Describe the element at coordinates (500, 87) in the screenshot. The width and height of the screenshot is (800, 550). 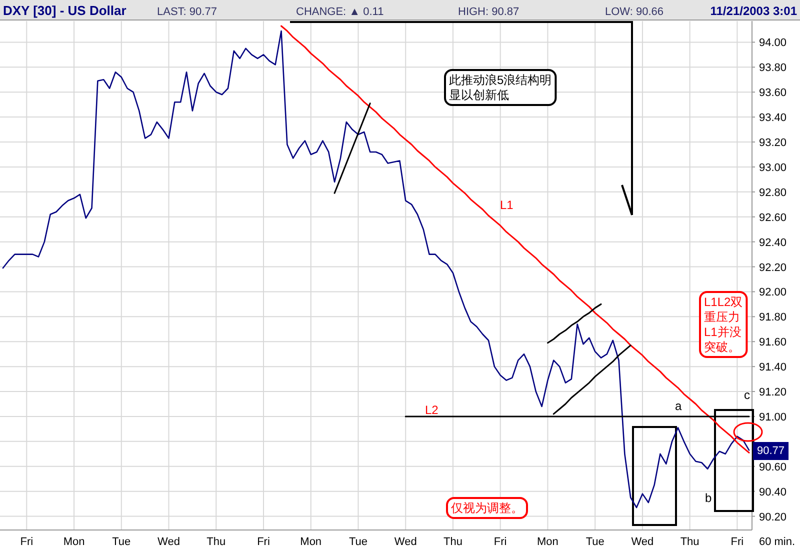
I see `annotation: 此推动浪5浪结构明显以创新低` at that location.